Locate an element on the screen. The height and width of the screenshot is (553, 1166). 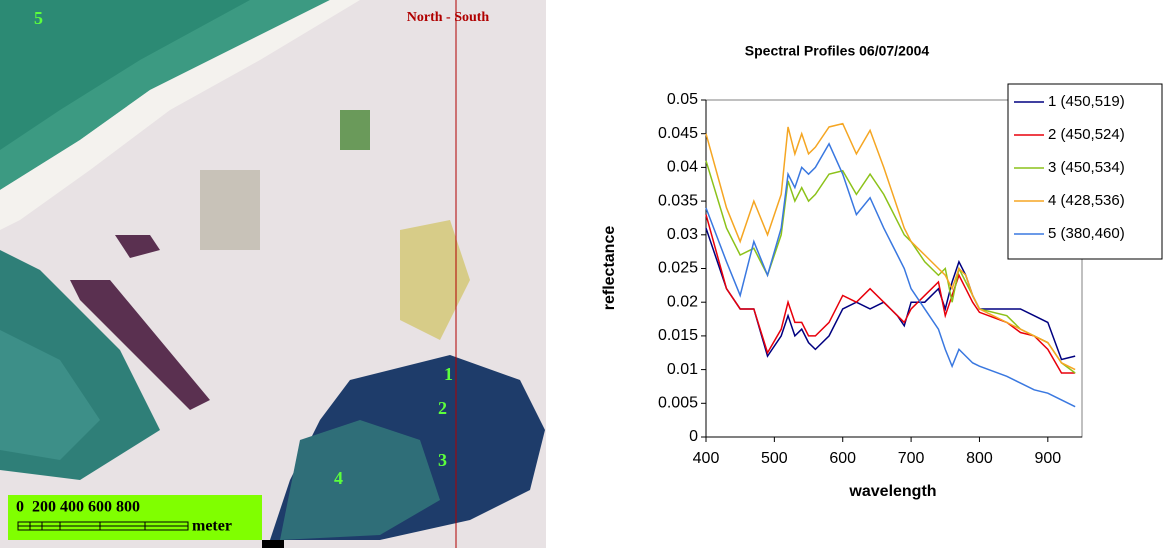
point-label: 3 is located at coordinates (442, 460).